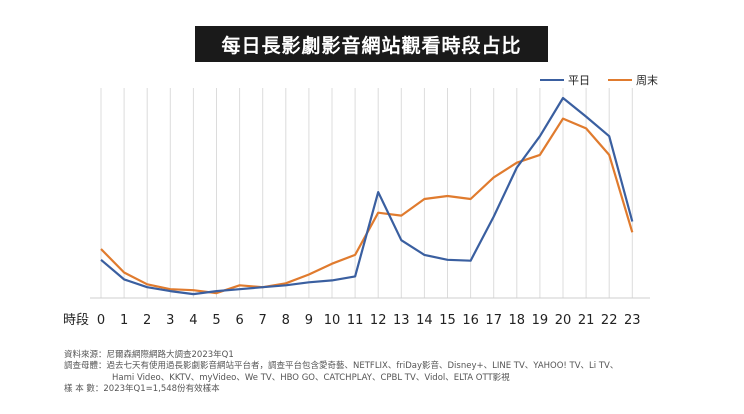  I want to click on legend-label-weekday: 平日, so click(579, 80).